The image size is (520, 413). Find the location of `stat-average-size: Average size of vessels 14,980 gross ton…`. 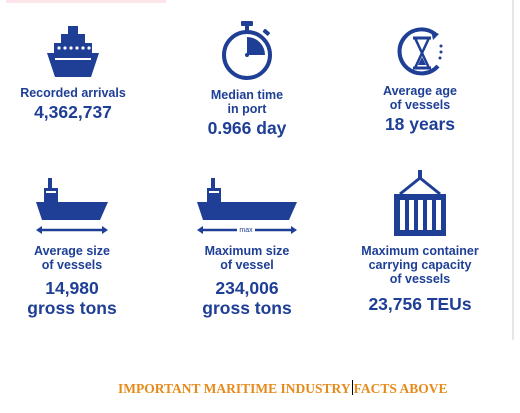

stat-average-size: Average size of vessels 14,980 gross ton… is located at coordinates (78, 247).